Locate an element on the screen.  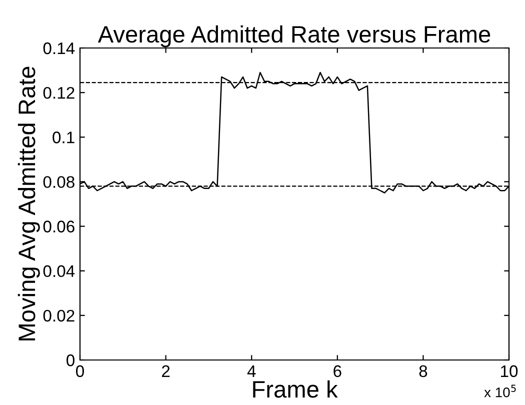
y-tick-label: 0.1 is located at coordinates (63, 138).